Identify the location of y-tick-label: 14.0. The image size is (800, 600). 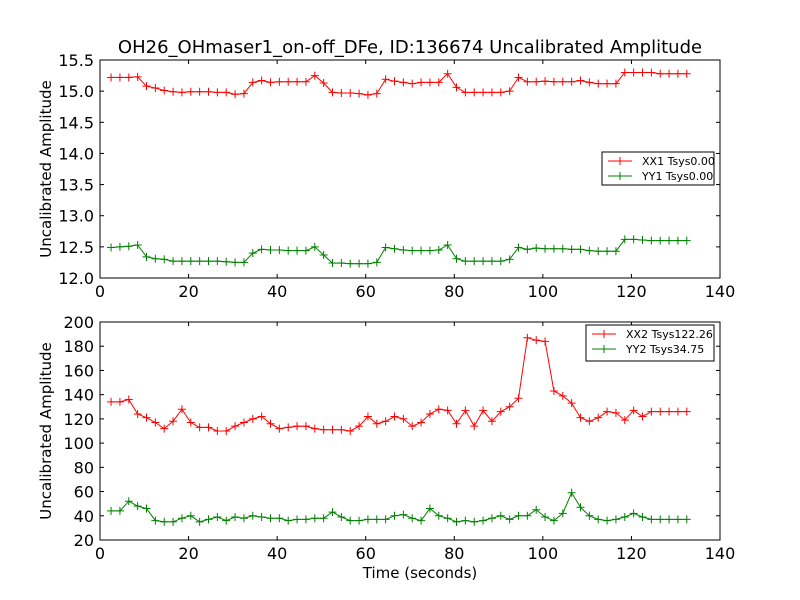
(76, 153).